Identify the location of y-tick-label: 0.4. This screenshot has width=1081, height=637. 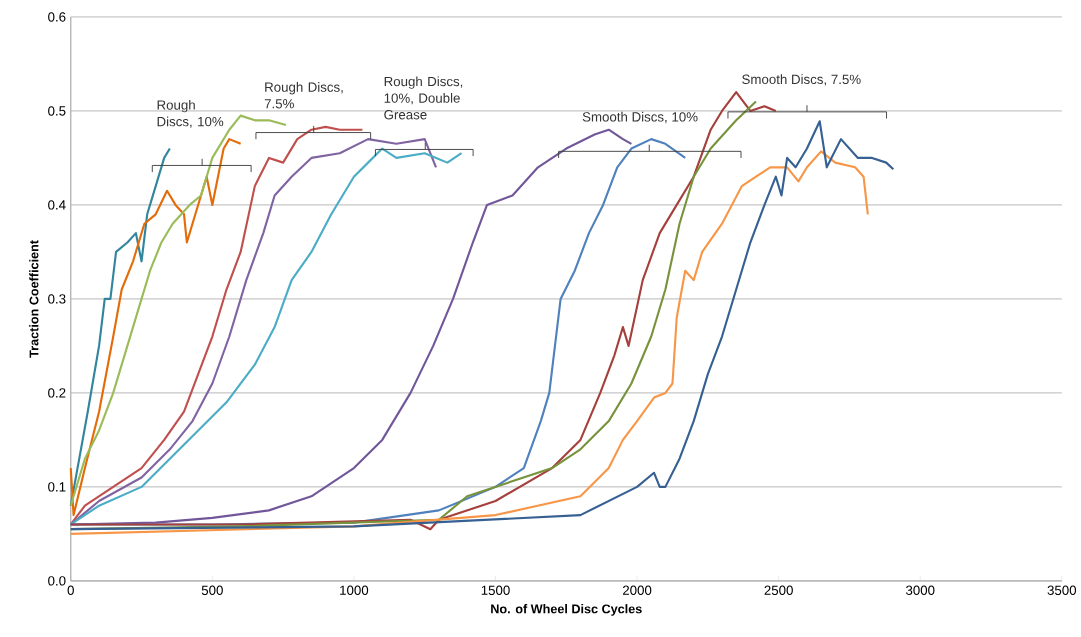
(57, 205).